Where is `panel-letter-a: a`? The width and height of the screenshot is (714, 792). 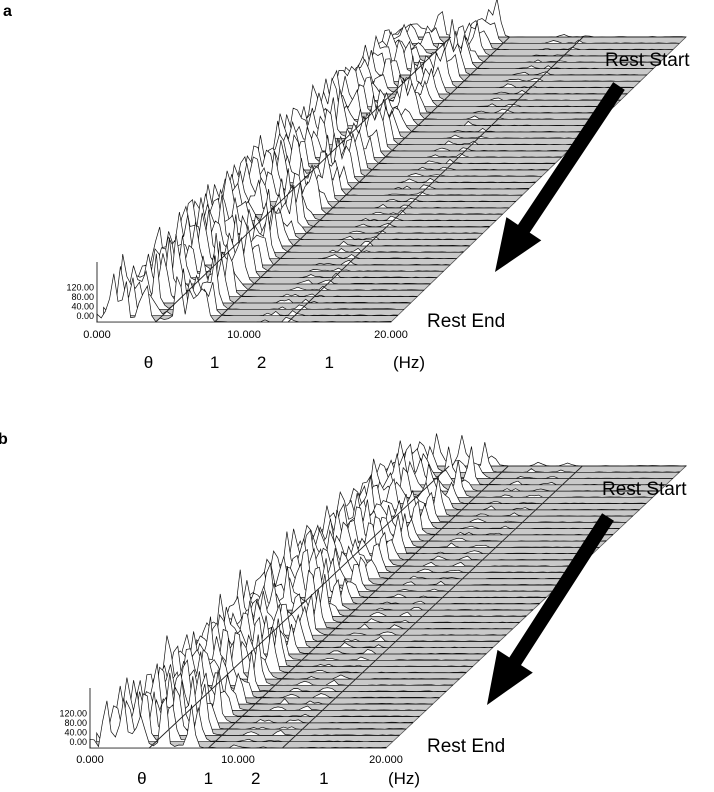 panel-letter-a: a is located at coordinates (7, 11).